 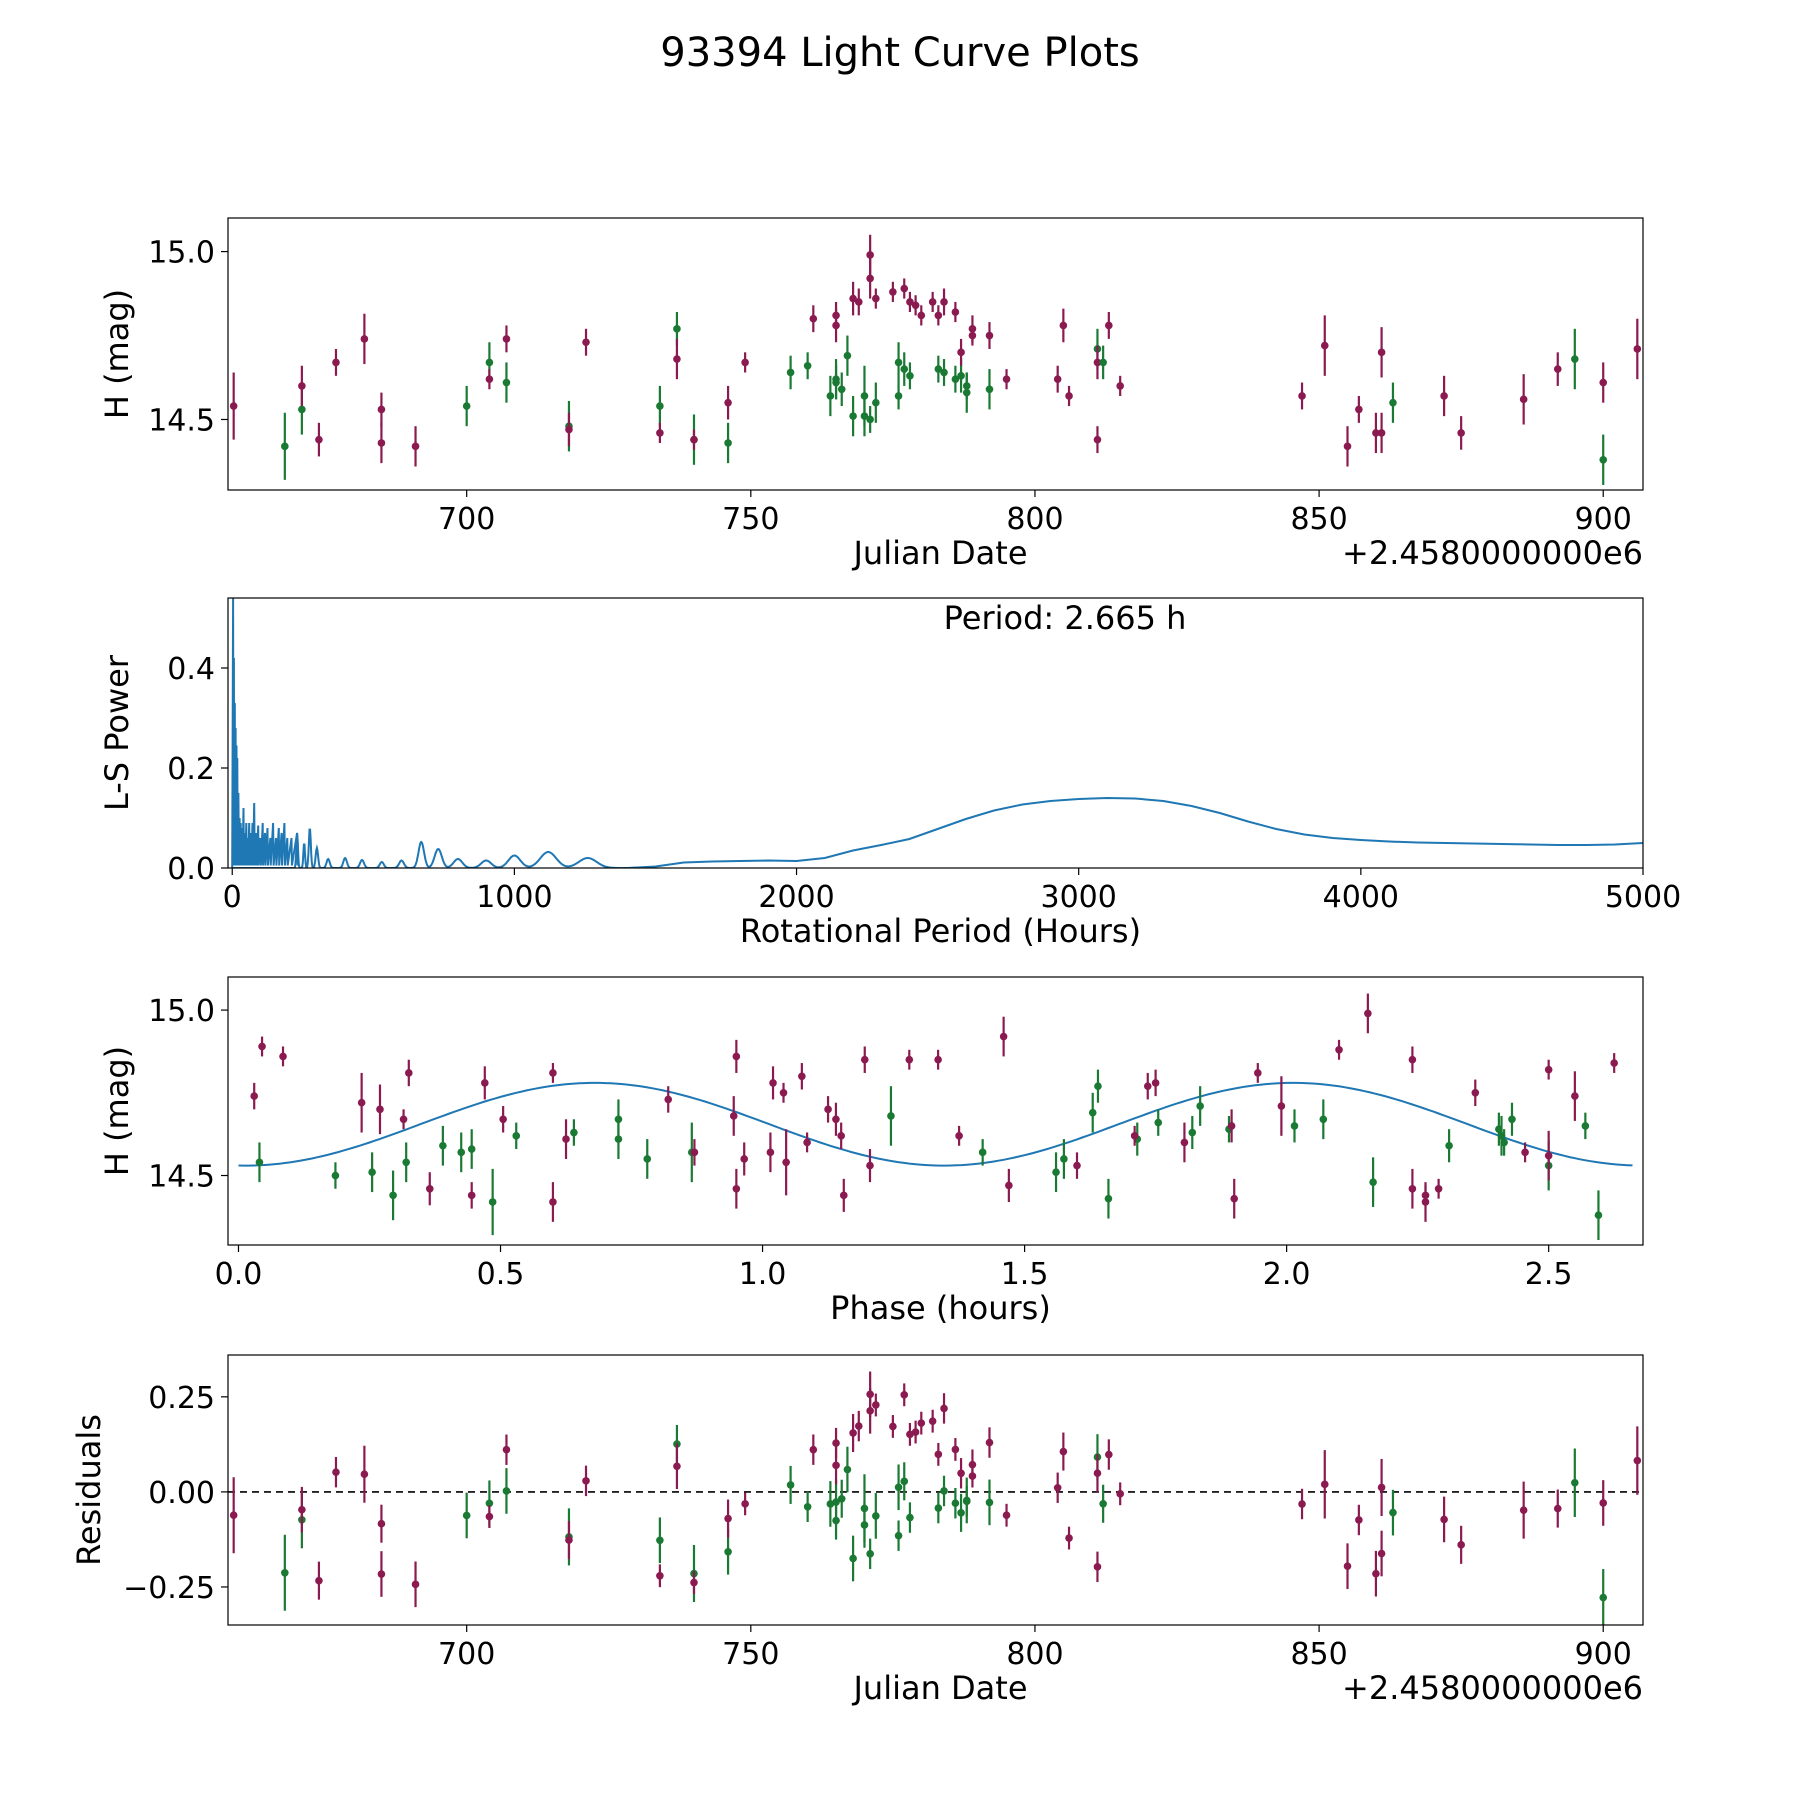 What do you see at coordinates (940, 931) in the screenshot?
I see `periodogram-x-axis-label: Rotational Period (Hours)` at bounding box center [940, 931].